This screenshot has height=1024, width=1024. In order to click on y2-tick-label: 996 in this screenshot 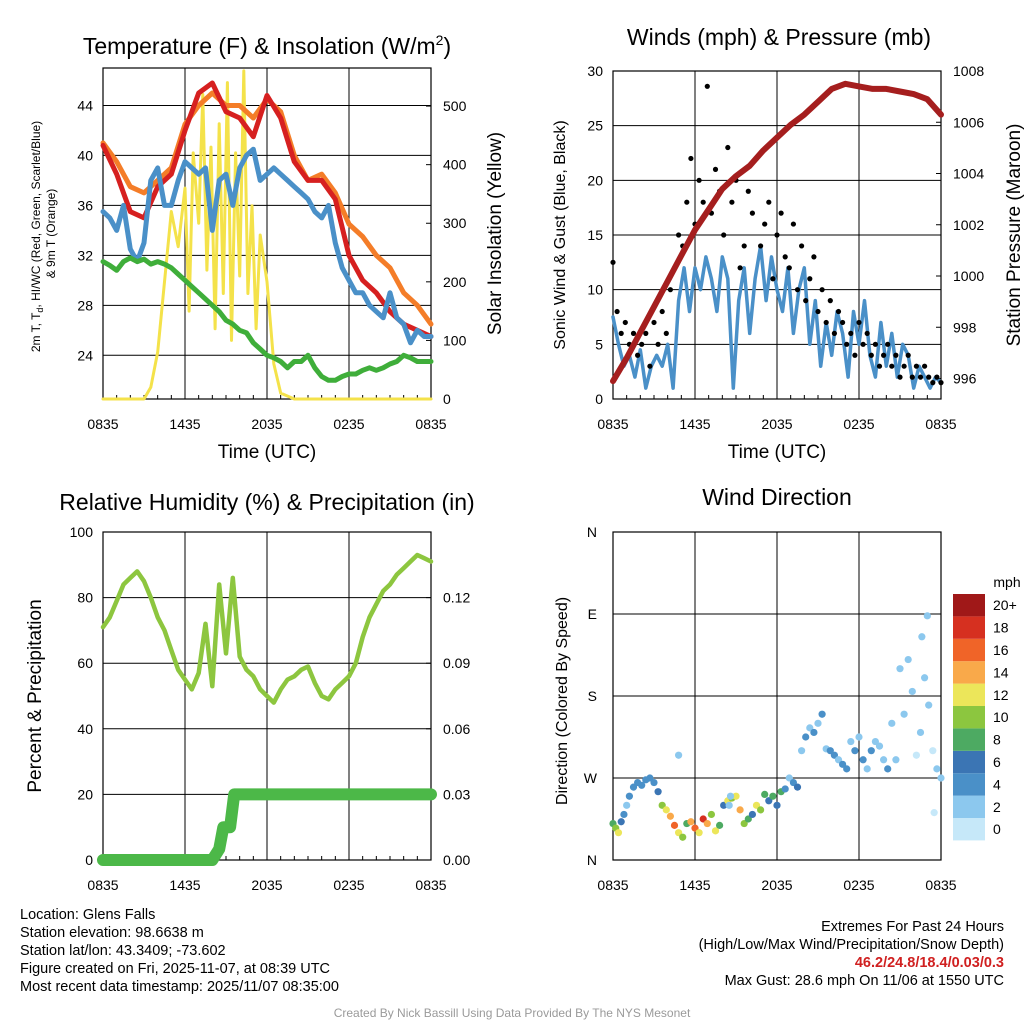, I will do `click(965, 379)`.